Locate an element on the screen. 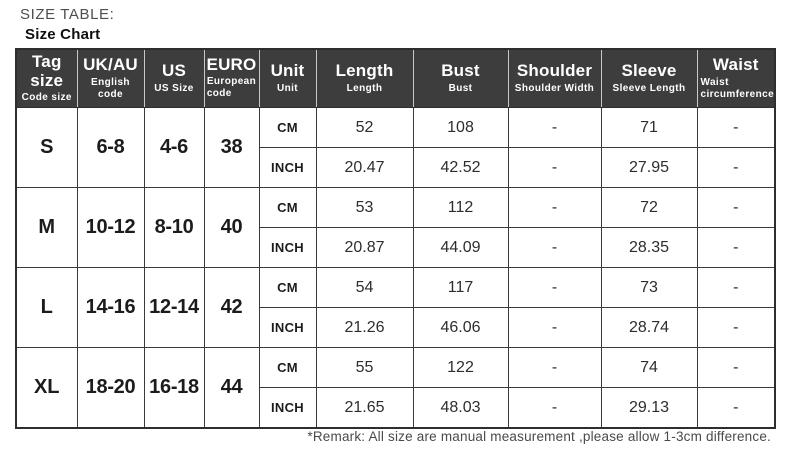 The width and height of the screenshot is (790, 468). bust-value-cell: 117 is located at coordinates (460, 287).